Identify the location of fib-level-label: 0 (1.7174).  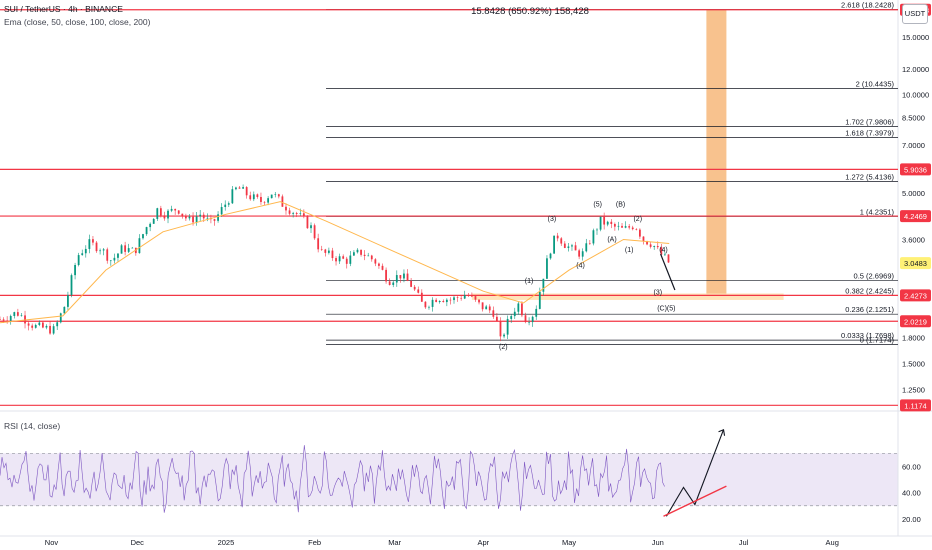
(877, 339).